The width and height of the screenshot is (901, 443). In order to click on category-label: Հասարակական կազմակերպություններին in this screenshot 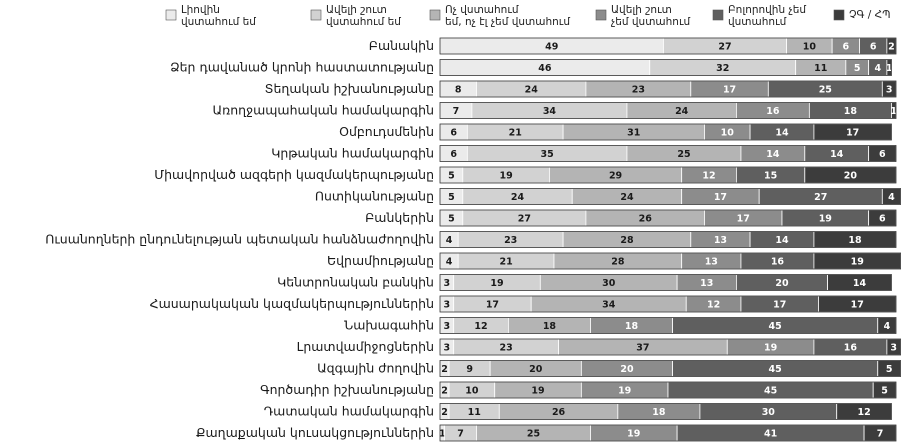, I will do `click(292, 303)`.